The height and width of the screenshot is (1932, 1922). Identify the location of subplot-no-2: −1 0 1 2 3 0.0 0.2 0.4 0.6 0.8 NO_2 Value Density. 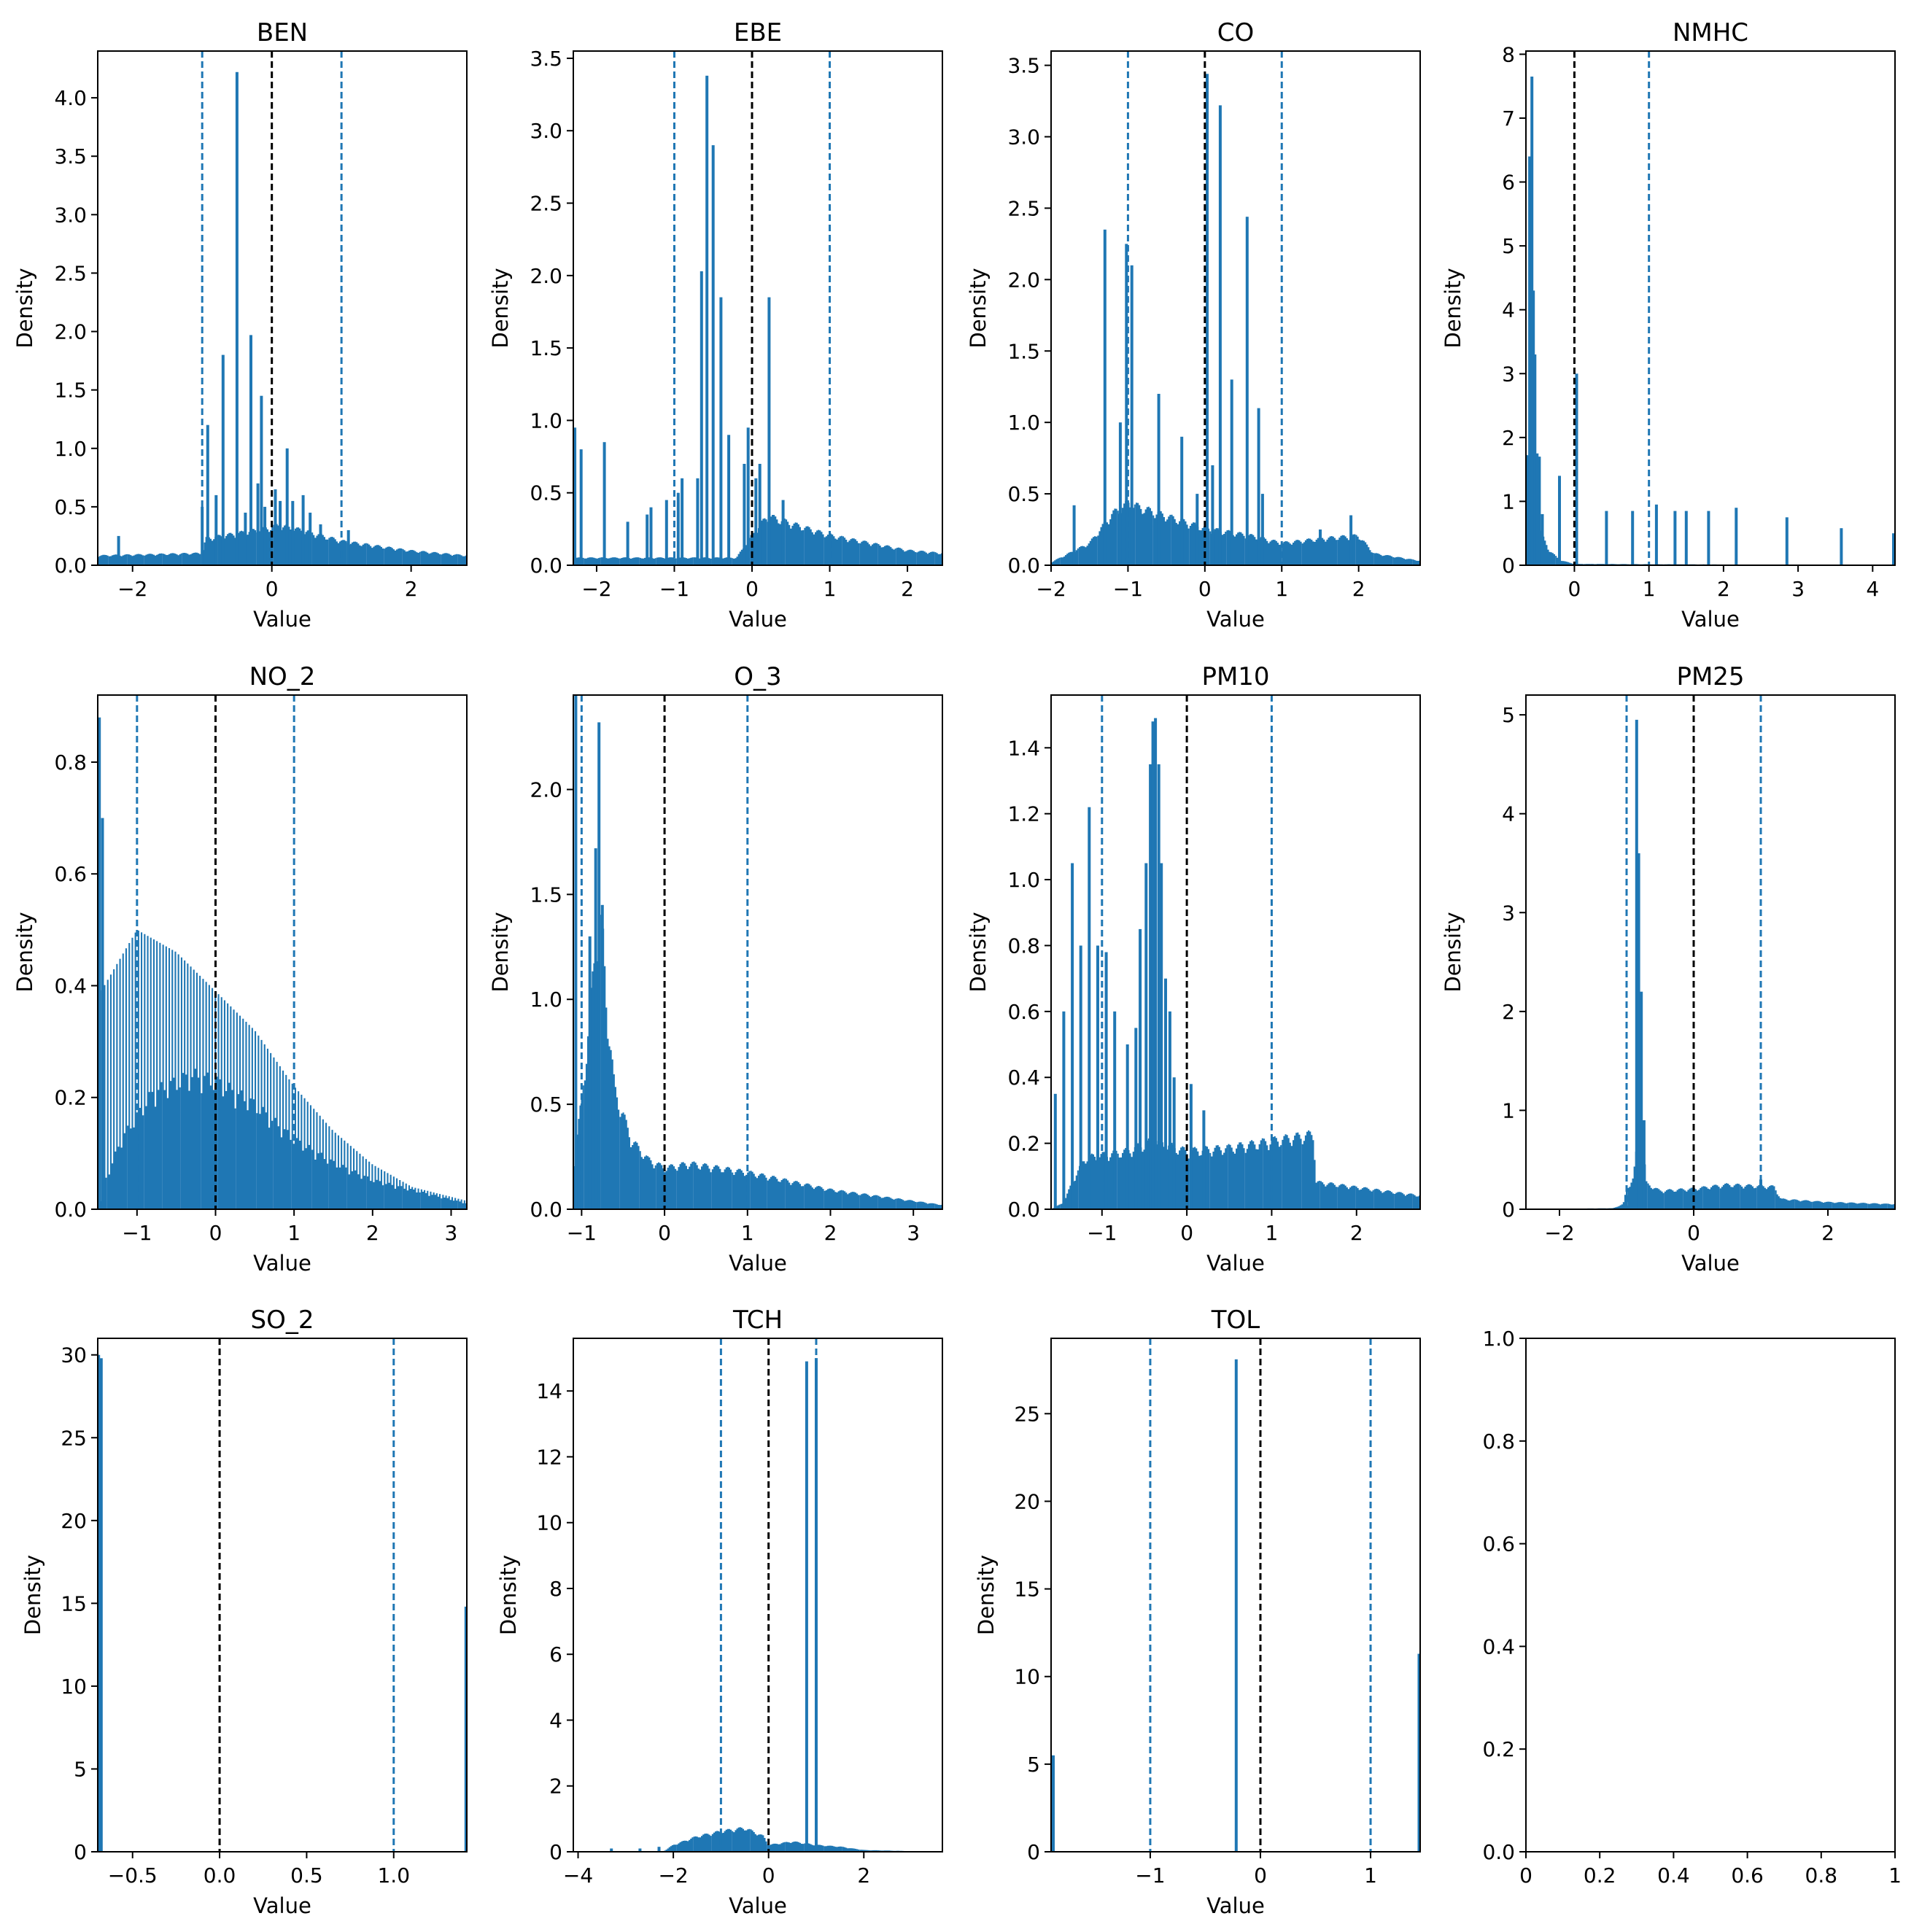
(240, 969).